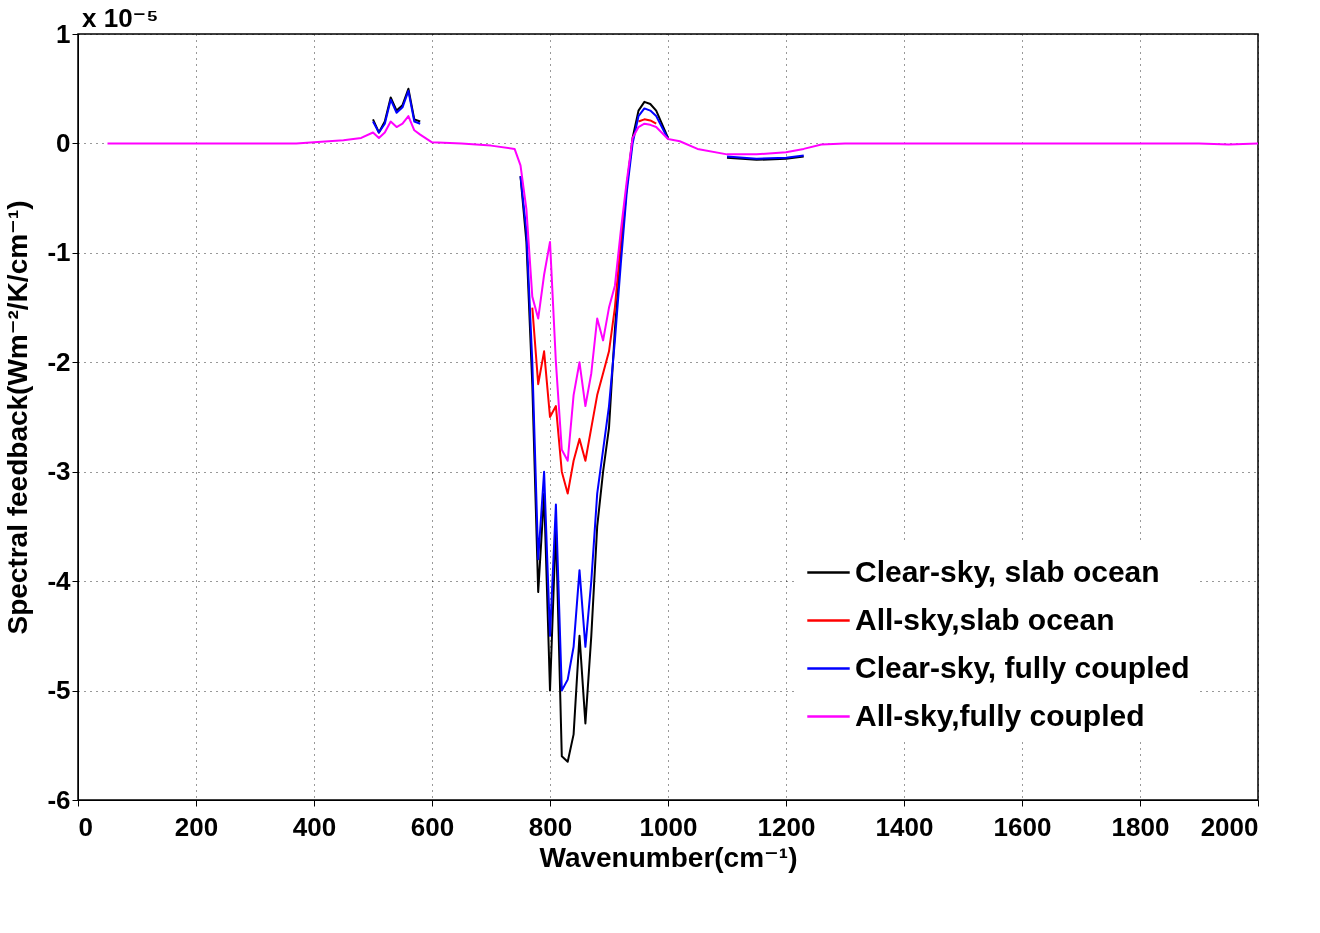 This screenshot has width=1320, height=933. I want to click on y-tick-label: -4, so click(59, 580).